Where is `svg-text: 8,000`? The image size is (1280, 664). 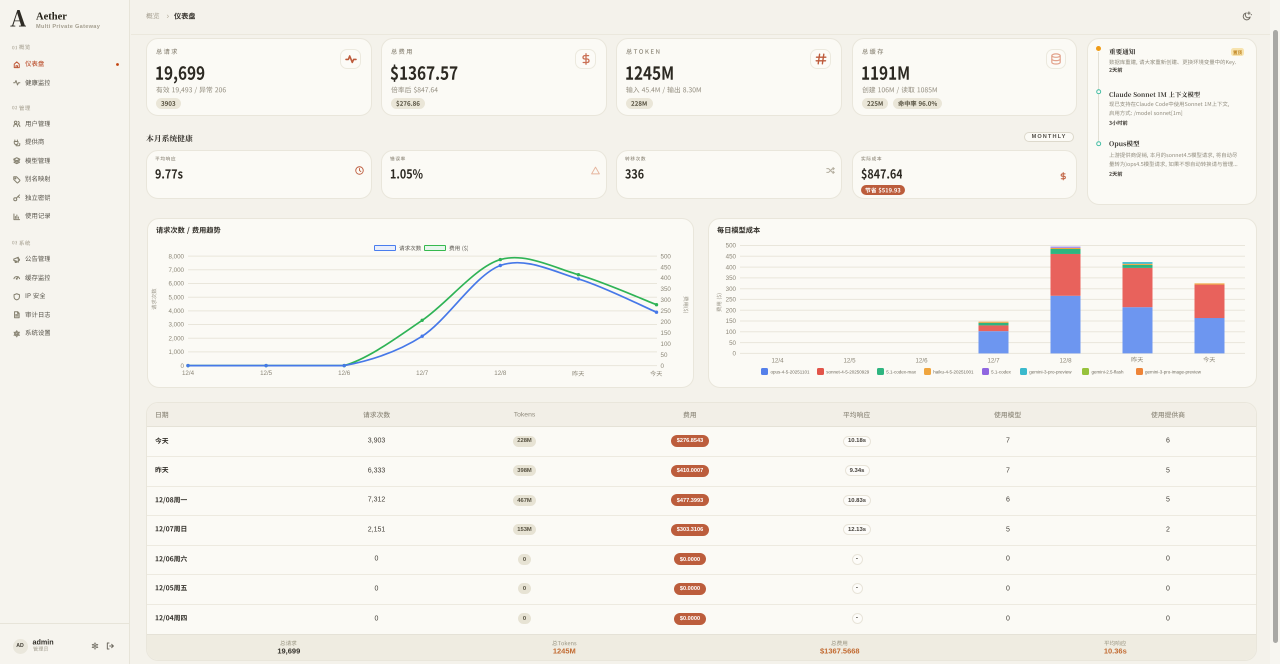 svg-text: 8,000 is located at coordinates (177, 256).